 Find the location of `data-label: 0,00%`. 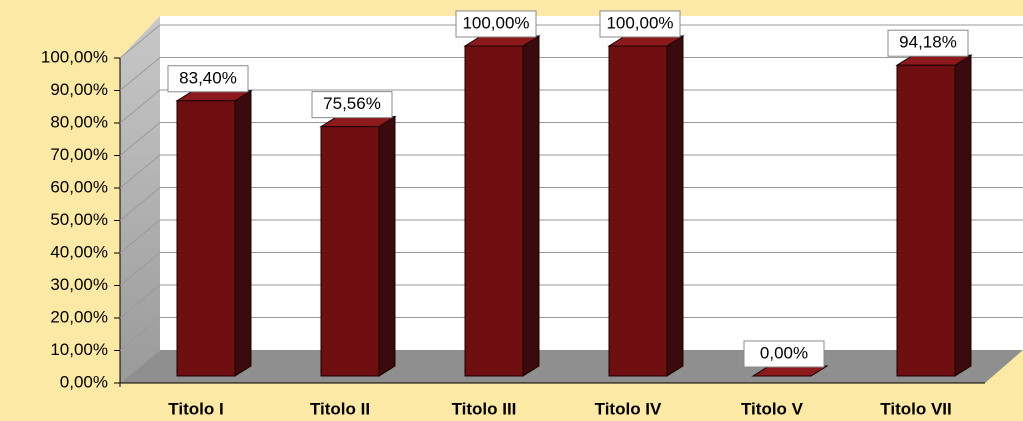

data-label: 0,00% is located at coordinates (784, 352).